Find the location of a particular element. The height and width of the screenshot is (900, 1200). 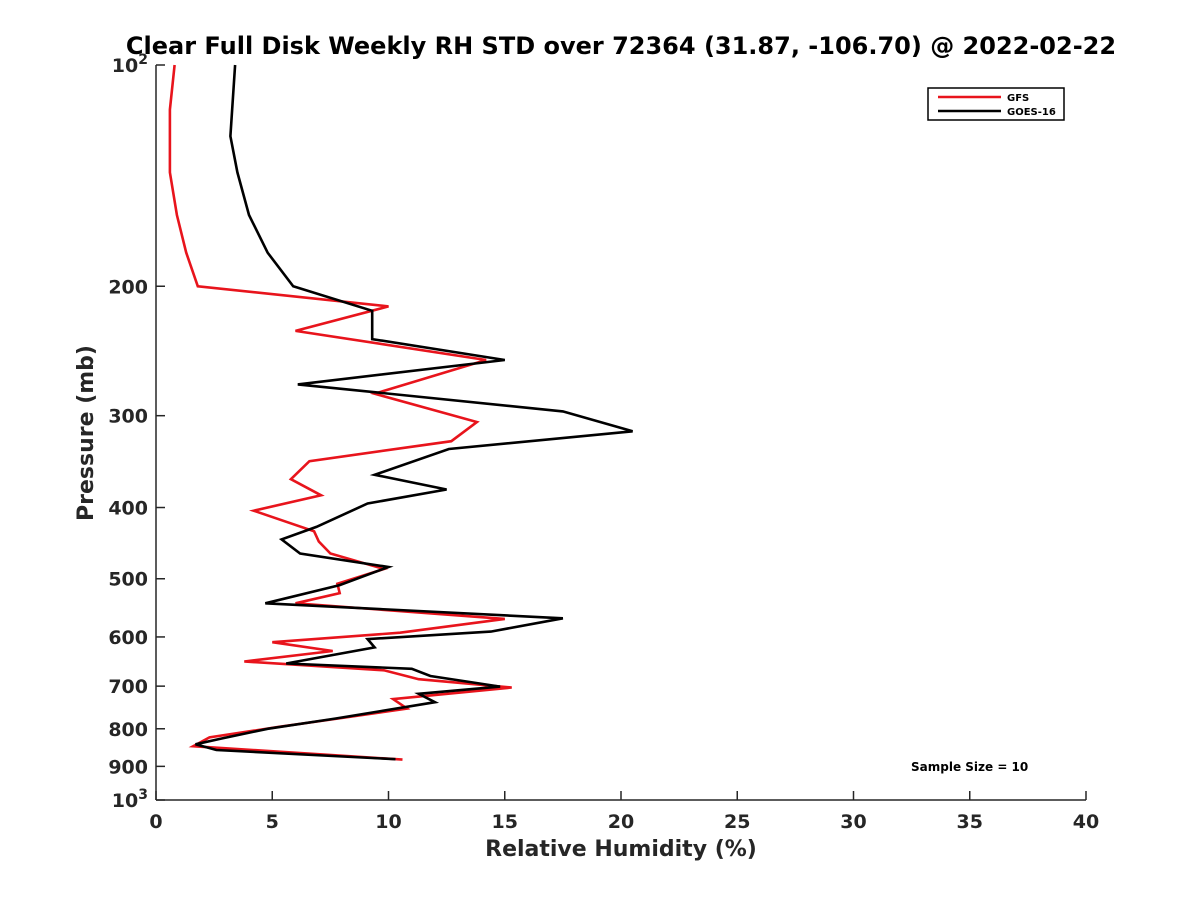

x-tick-label: 15 is located at coordinates (505, 822).